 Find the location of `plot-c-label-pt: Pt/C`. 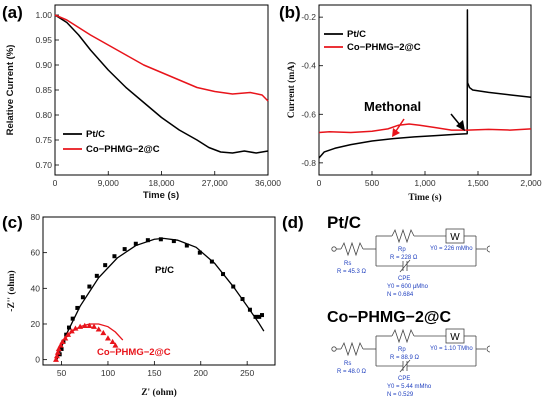

plot-c-label-pt: Pt/C is located at coordinates (164, 270).